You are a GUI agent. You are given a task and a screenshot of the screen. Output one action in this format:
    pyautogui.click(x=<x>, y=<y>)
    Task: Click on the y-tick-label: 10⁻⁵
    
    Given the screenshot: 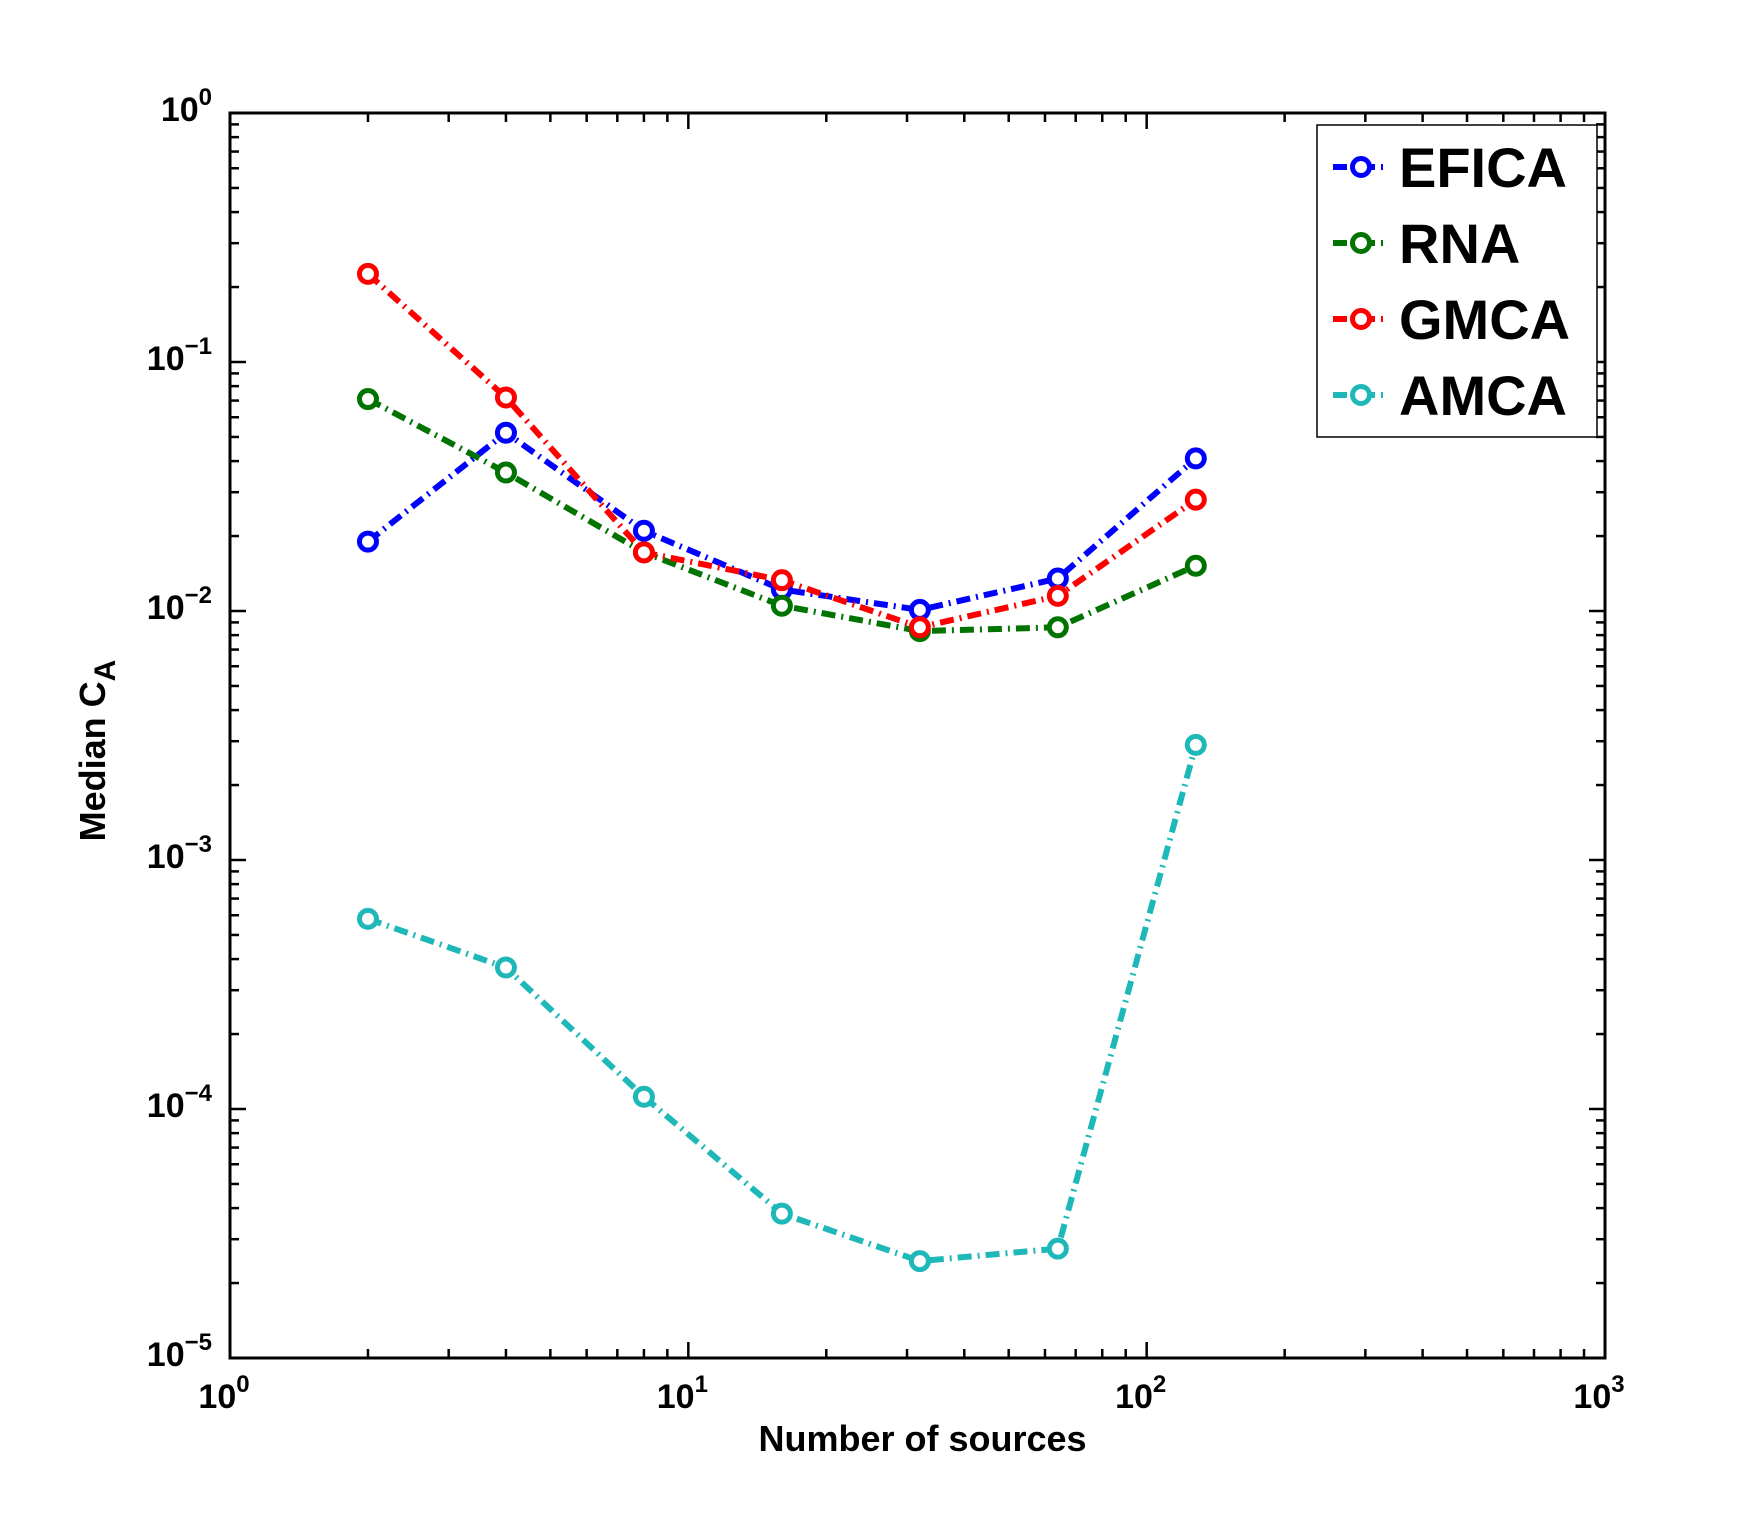 What is the action you would take?
    pyautogui.click(x=179, y=1351)
    